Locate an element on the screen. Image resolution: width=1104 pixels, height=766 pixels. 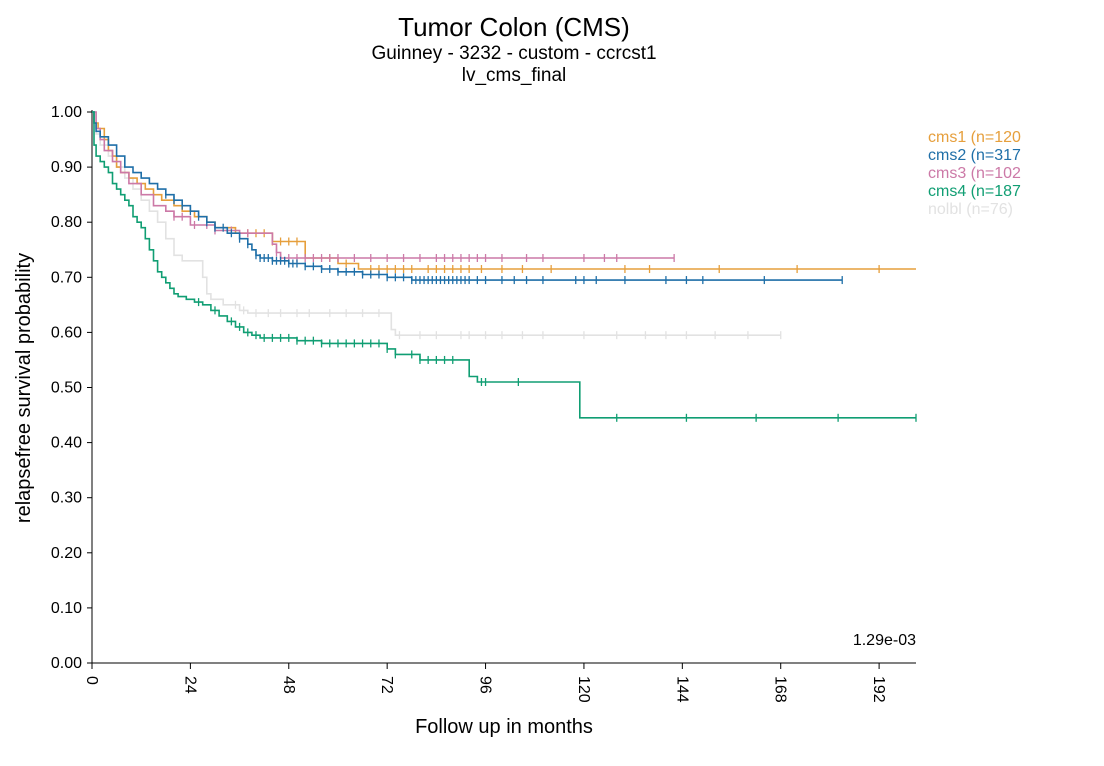
x-tick-label: 48 is located at coordinates (288, 685).